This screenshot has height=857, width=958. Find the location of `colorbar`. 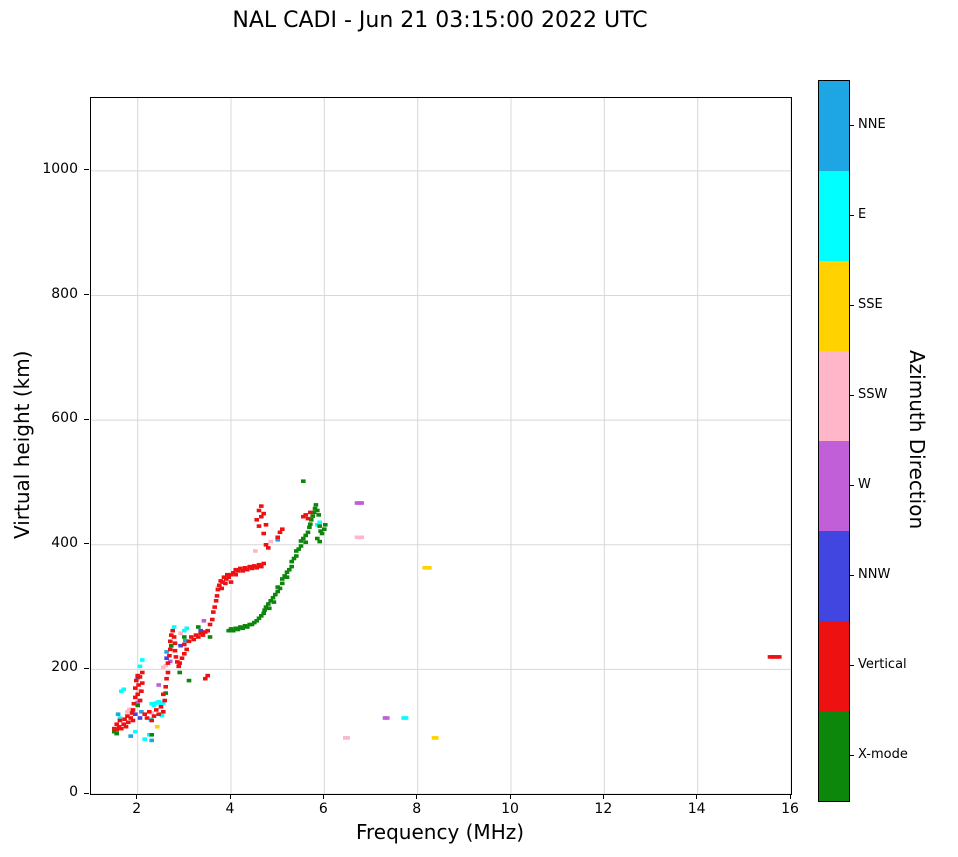

colorbar is located at coordinates (834, 441).